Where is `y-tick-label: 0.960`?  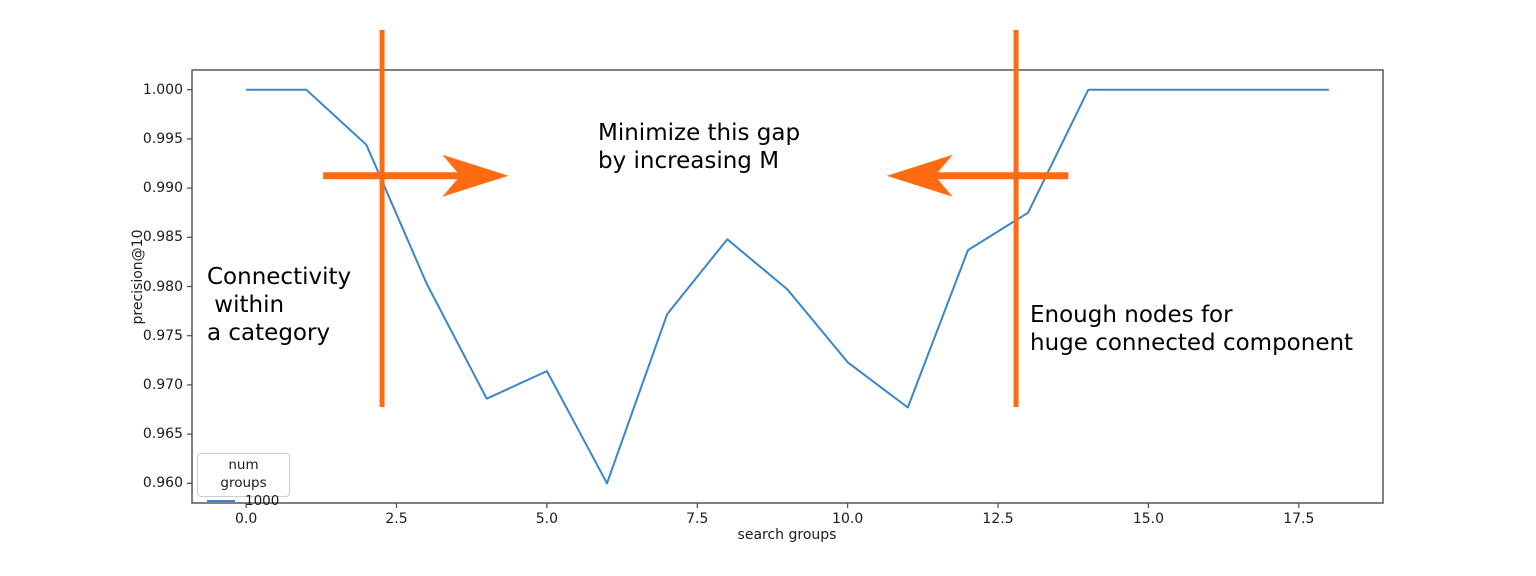 y-tick-label: 0.960 is located at coordinates (162, 483).